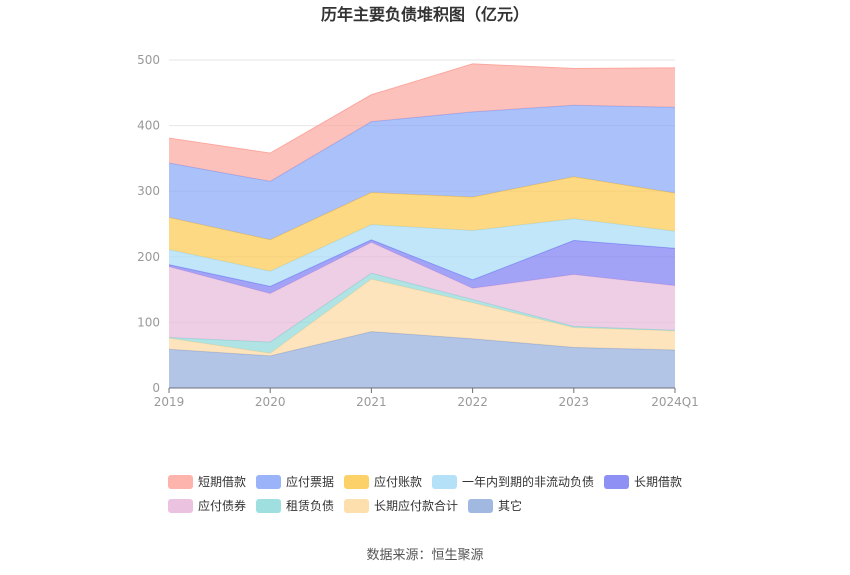  What do you see at coordinates (422, 108) in the screenshot?
I see `area-edge-短期借款` at bounding box center [422, 108].